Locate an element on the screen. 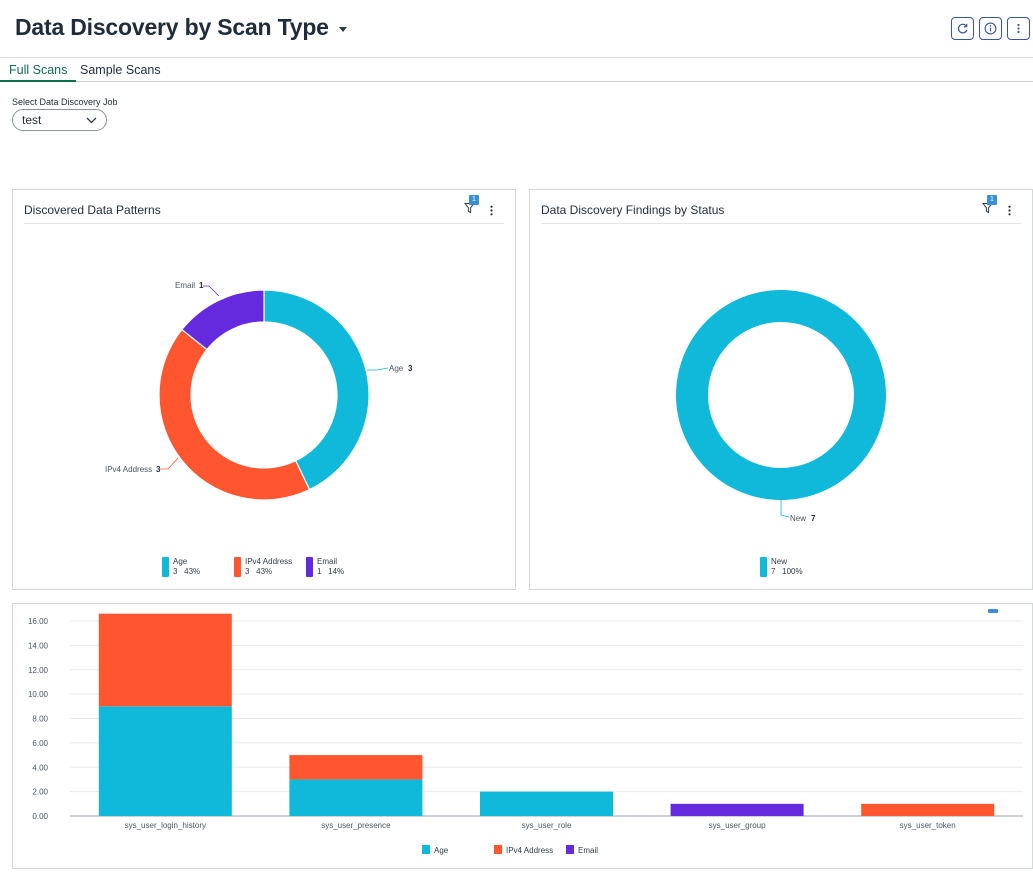 This screenshot has height=889, width=1033. callout-new: New 7 is located at coordinates (798, 511).